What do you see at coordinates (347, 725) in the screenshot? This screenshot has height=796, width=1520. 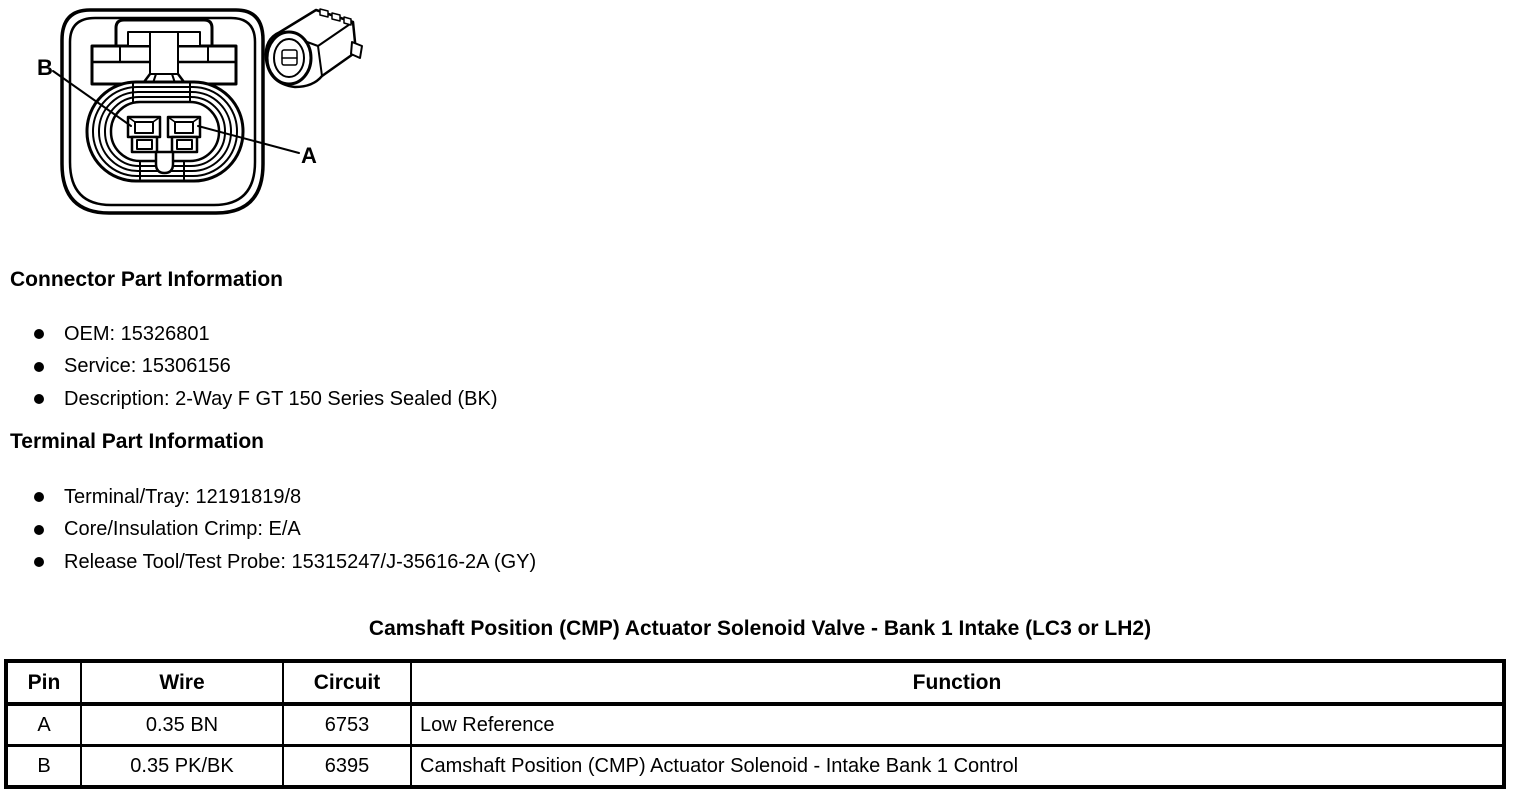 I see `cell-circuit: 6753` at bounding box center [347, 725].